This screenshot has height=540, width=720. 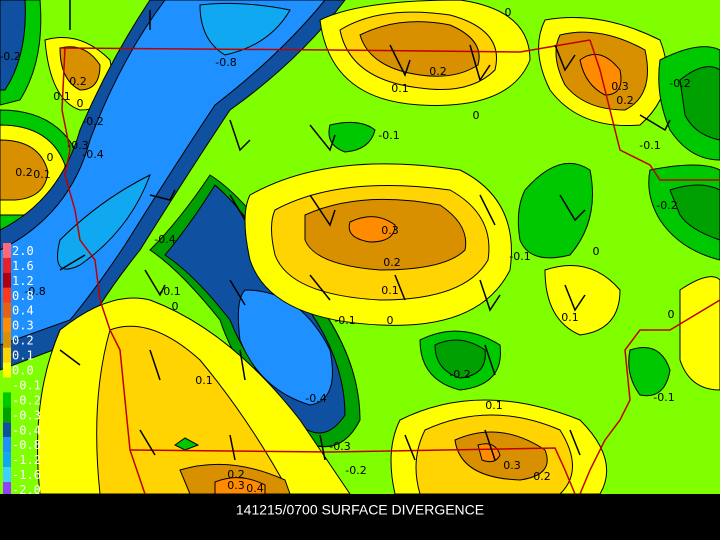 What do you see at coordinates (26, 400) in the screenshot?
I see `legend-label: -0.2` at bounding box center [26, 400].